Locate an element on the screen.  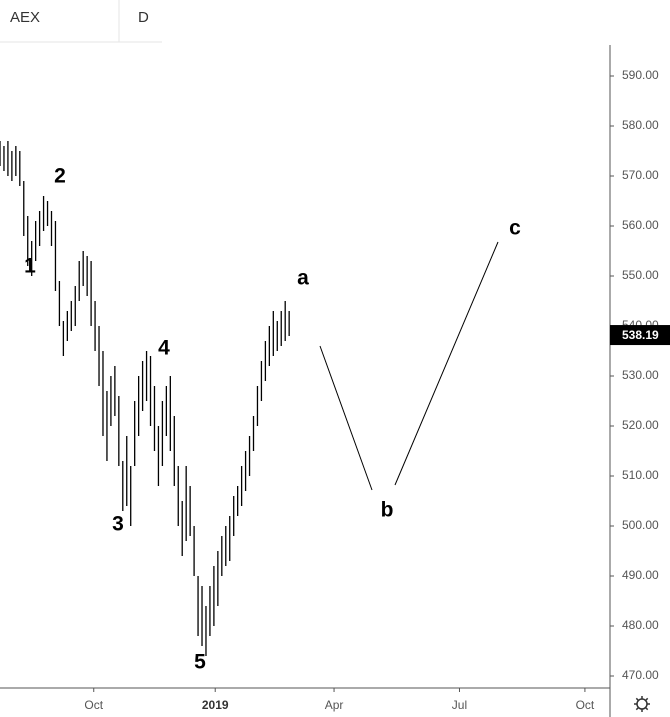
wave-label: 2 is located at coordinates (60, 176).